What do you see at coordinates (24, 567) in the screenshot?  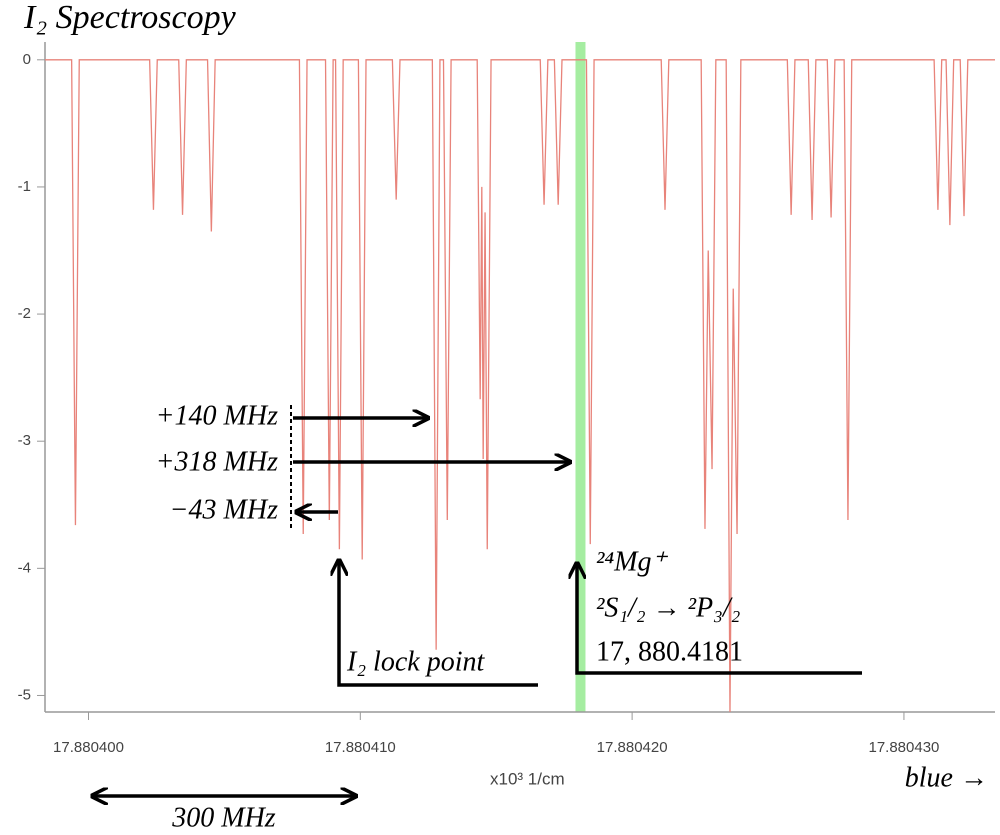 I see `y-tick-label: -4` at bounding box center [24, 567].